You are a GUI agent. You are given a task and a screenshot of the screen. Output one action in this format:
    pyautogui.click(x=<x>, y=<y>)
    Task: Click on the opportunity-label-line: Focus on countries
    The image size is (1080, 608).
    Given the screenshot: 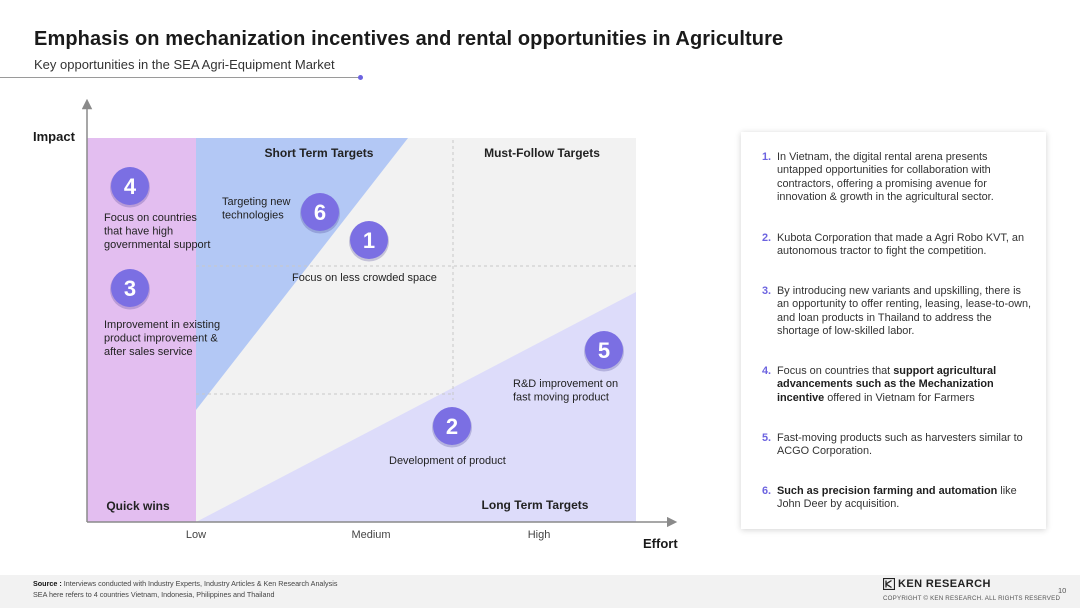 What is the action you would take?
    pyautogui.click(x=150, y=218)
    